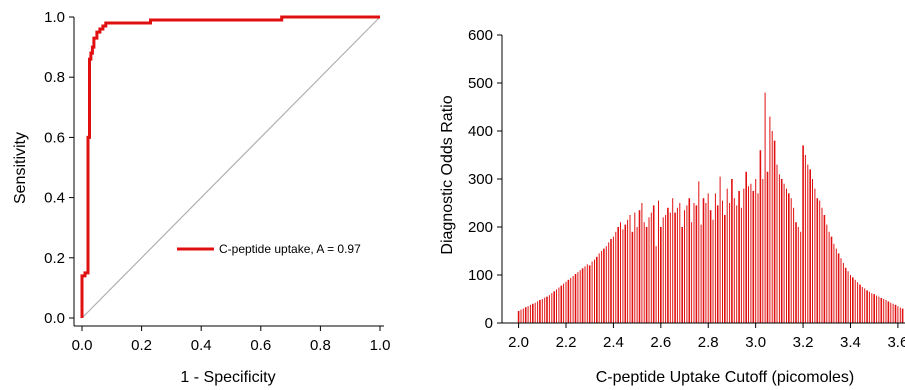  What do you see at coordinates (54, 137) in the screenshot?
I see `roc-y-tick-label: 0.6` at bounding box center [54, 137].